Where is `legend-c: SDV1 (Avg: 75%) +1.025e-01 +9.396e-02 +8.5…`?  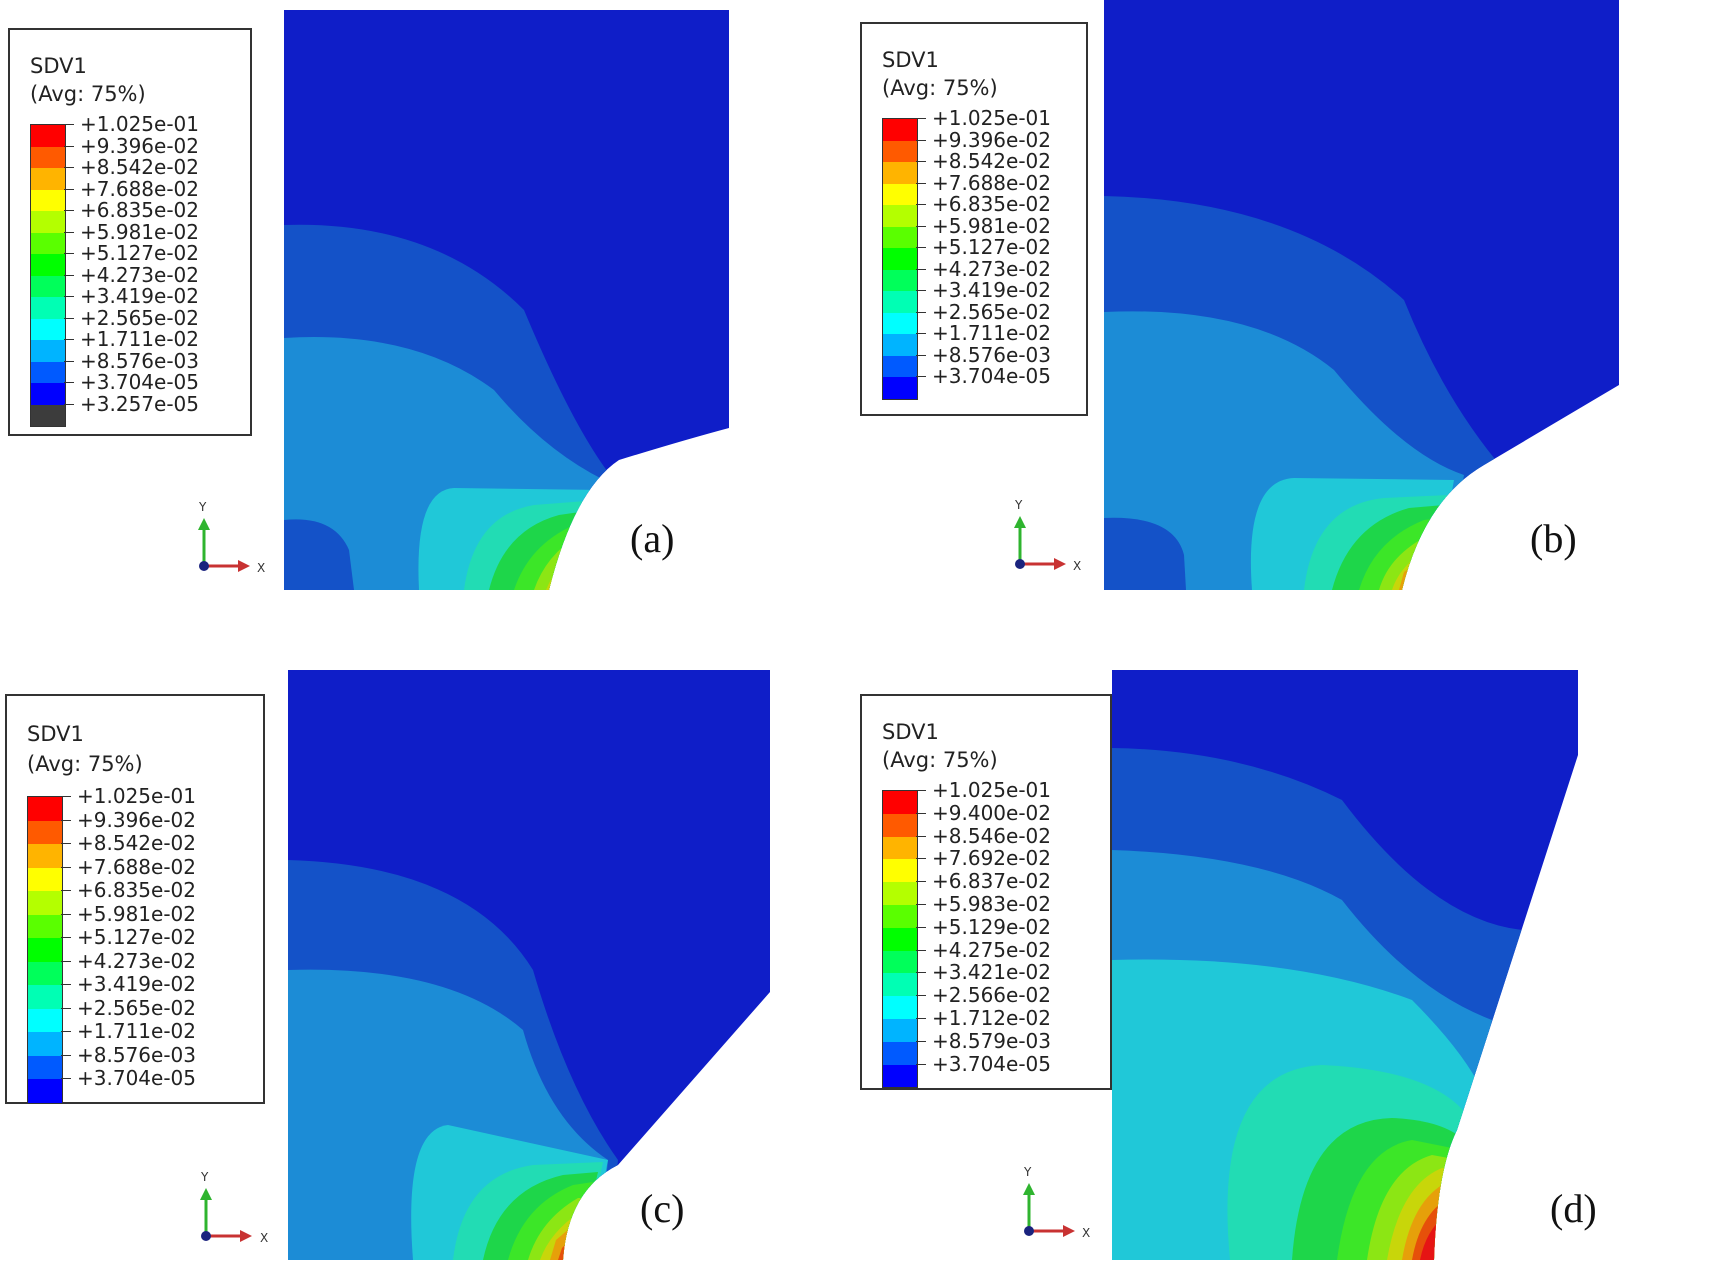
legend-c: SDV1 (Avg: 75%) +1.025e-01 +9.396e-02 +8.5… is located at coordinates (135, 899).